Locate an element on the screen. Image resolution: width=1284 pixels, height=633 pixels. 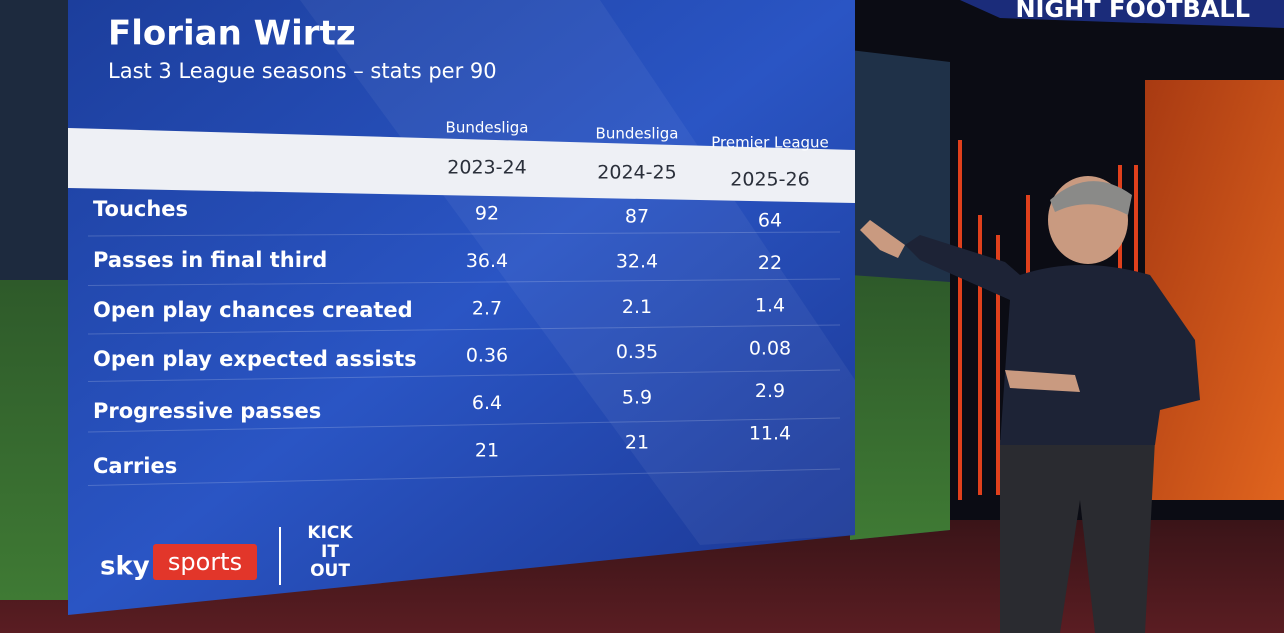
brand-sky: sky is located at coordinates (125, 567).